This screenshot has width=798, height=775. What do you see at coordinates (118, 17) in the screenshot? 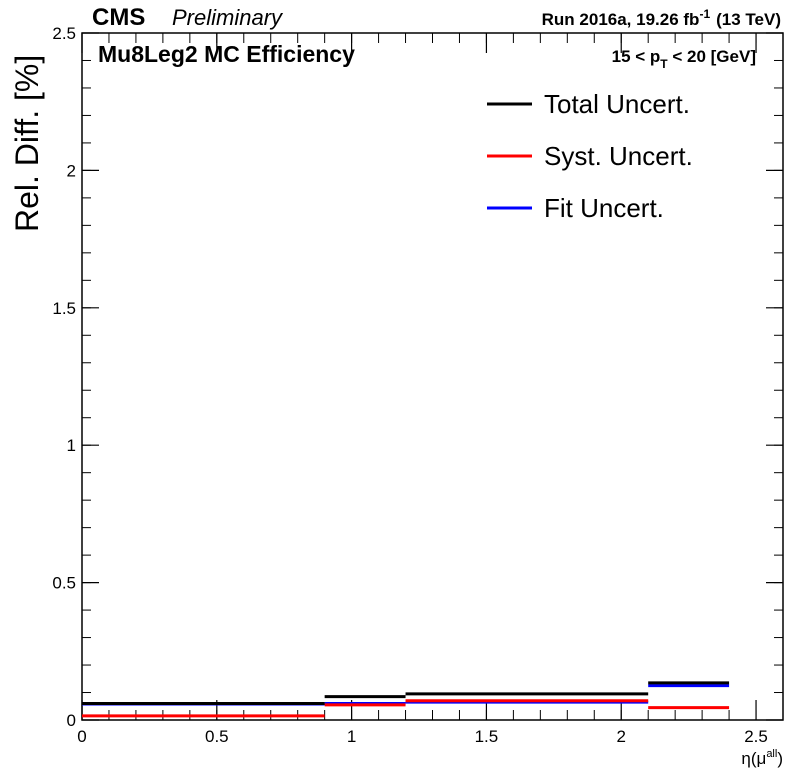
I see `cms-label: CMS` at bounding box center [118, 17].